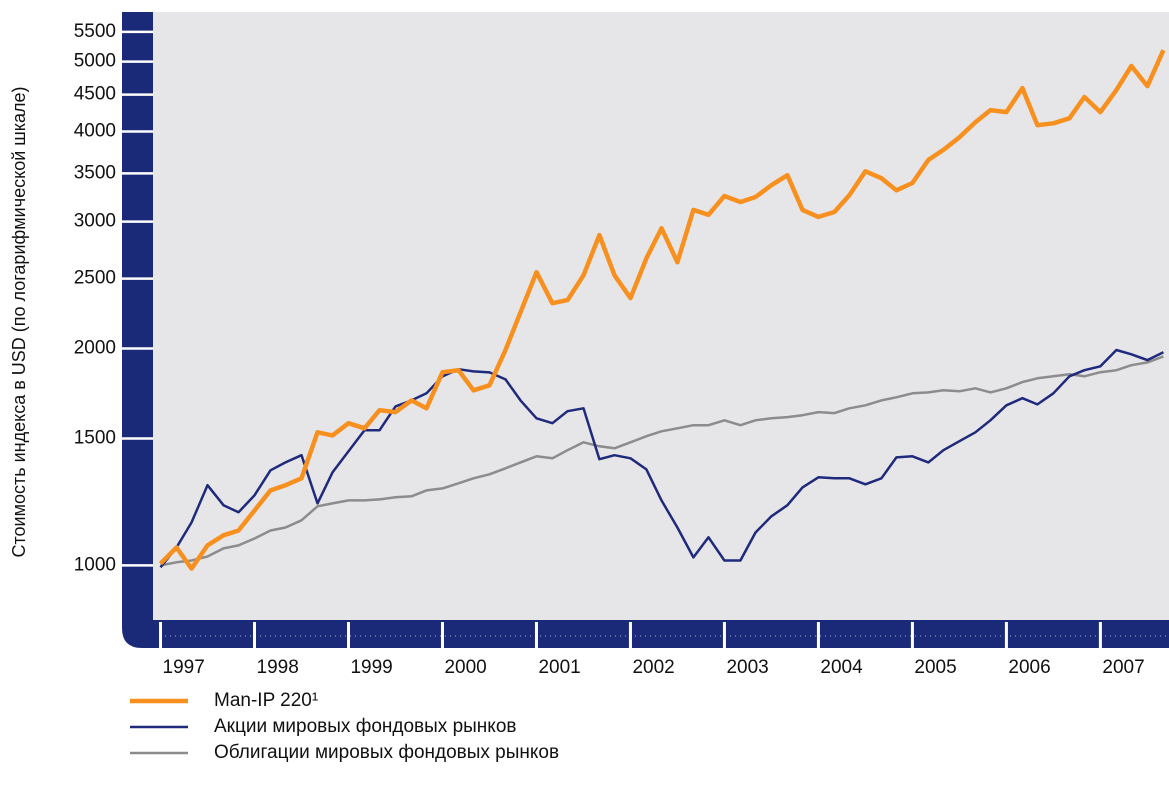 The width and height of the screenshot is (1169, 802). Describe the element at coordinates (386, 752) in the screenshot. I see `legend-label: Облигации мировых фондовых рынков` at that location.